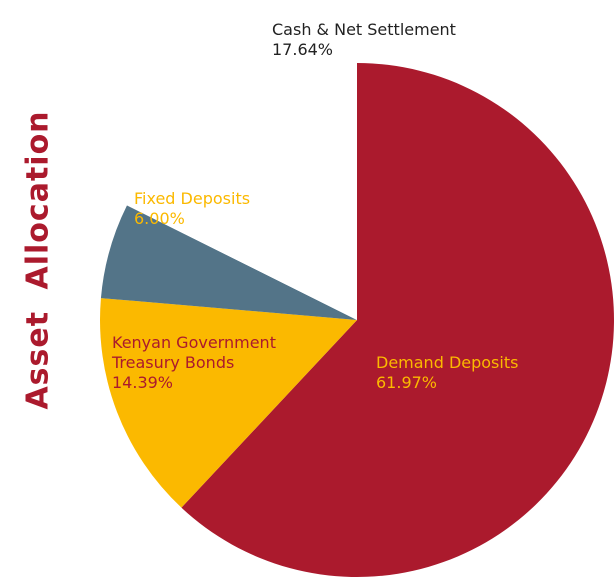  Describe the element at coordinates (476, 373) in the screenshot. I see `slice-label: Demand Deposits 61.97%` at that location.